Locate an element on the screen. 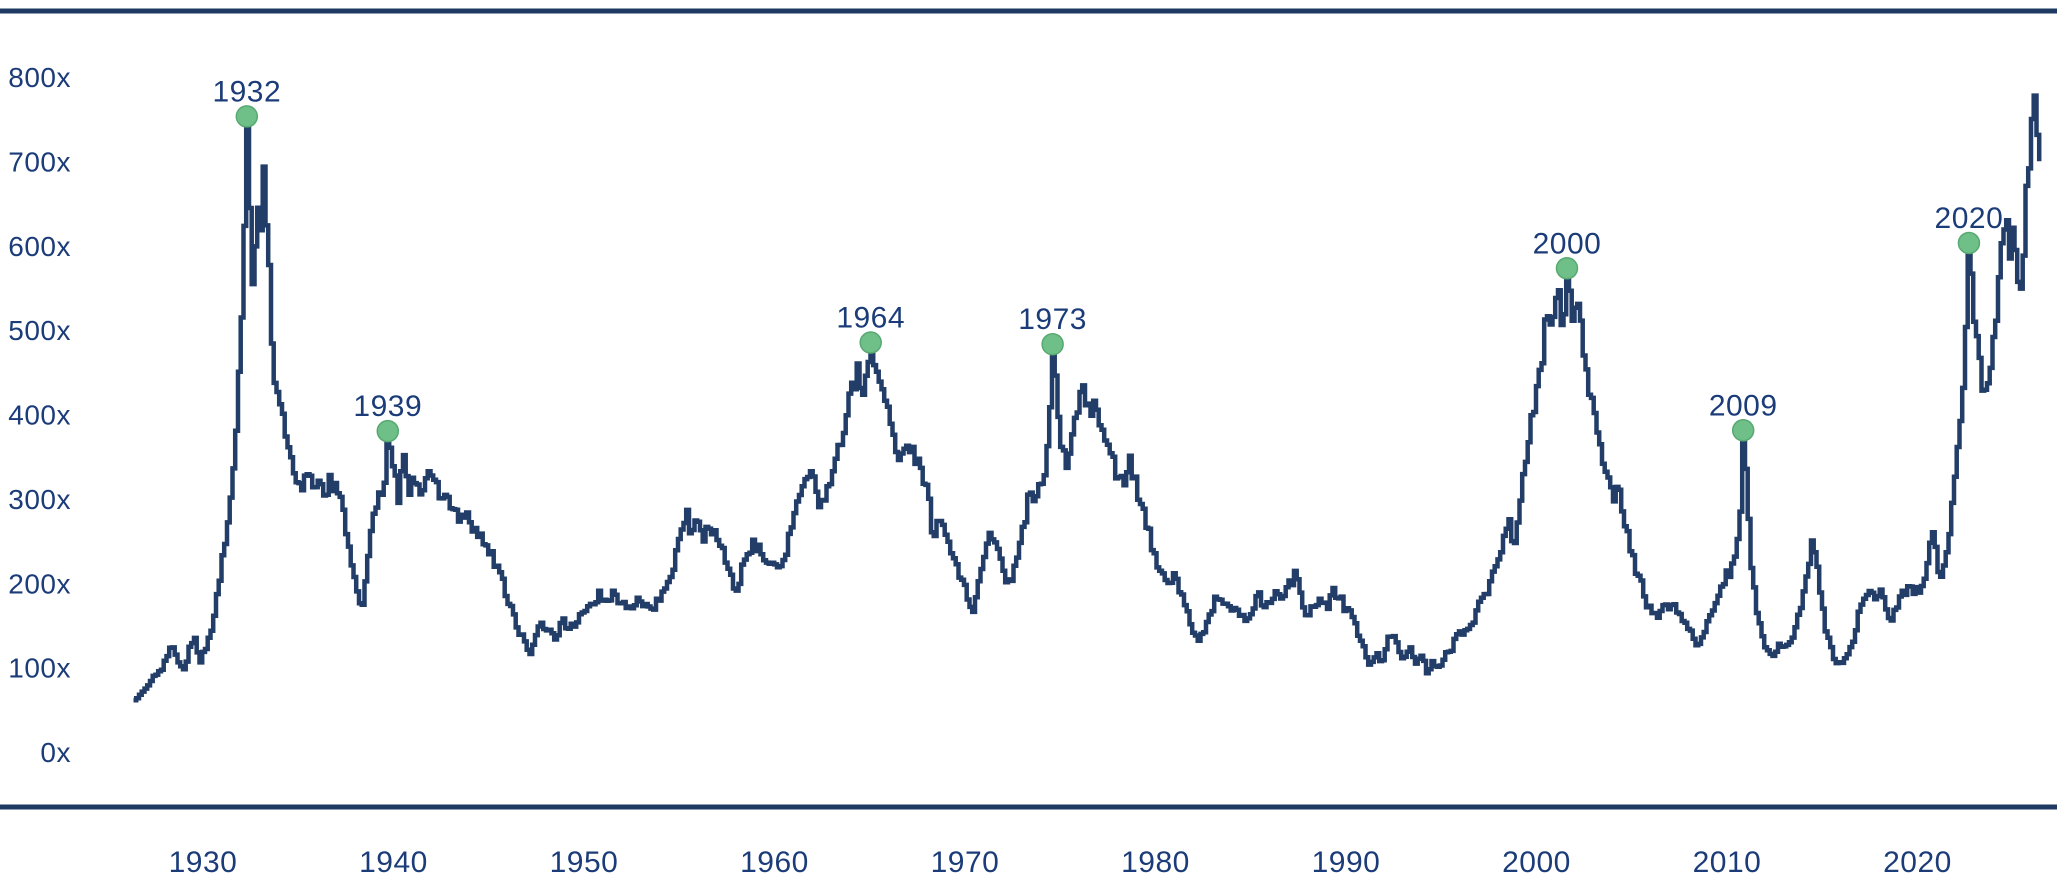 This screenshot has height=893, width=2057. x-axis-tick-label: 1970 is located at coordinates (965, 862).